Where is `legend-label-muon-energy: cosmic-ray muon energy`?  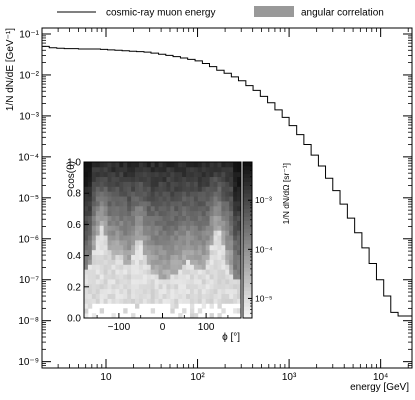
legend-label-muon-energy: cosmic-ray muon energy is located at coordinates (160, 13).